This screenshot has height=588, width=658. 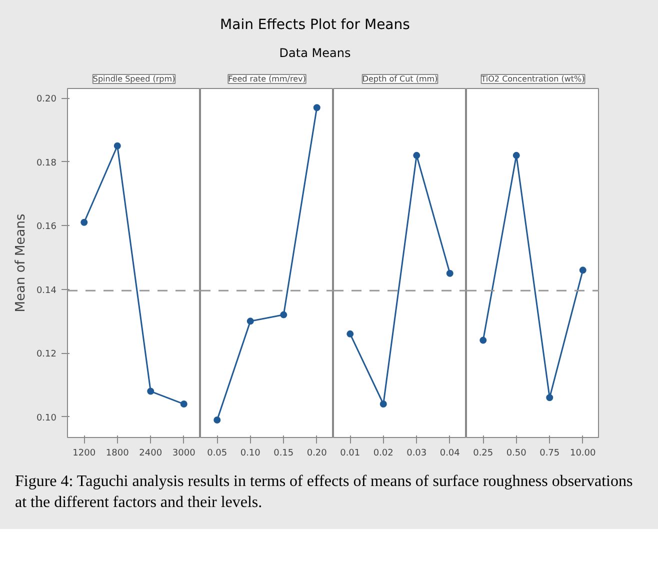 What do you see at coordinates (483, 453) in the screenshot?
I see `x-tick-label: 0.25` at bounding box center [483, 453].